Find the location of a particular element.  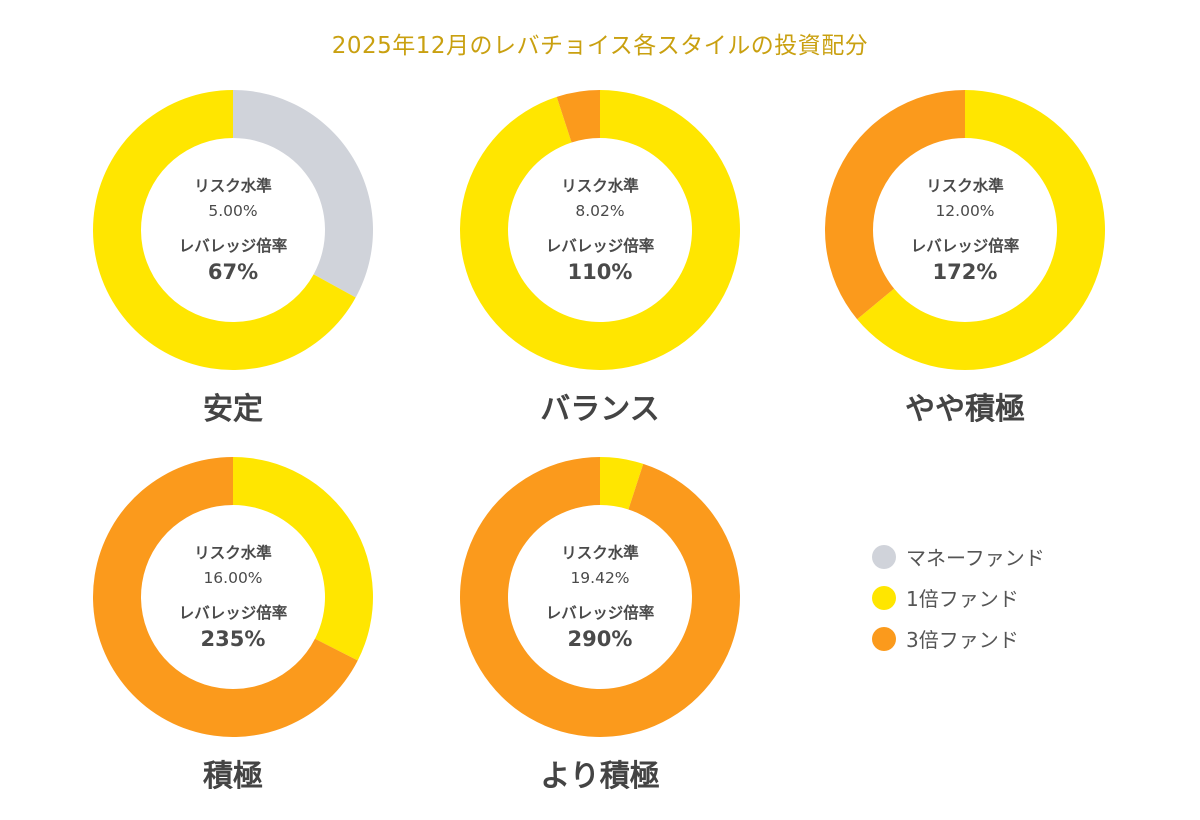

style-name: 積極 is located at coordinates (233, 776).